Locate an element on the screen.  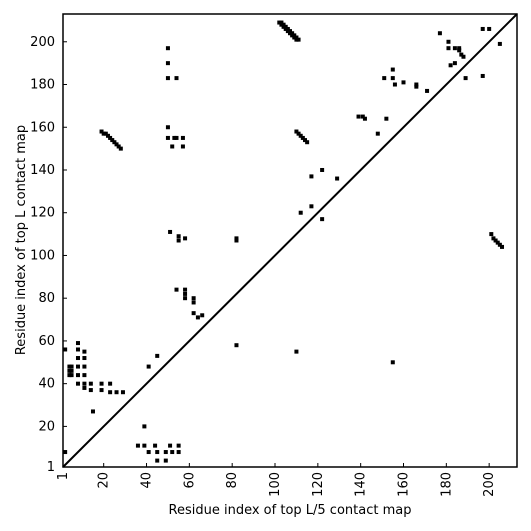
x-tick-label: 100 is located at coordinates (275, 484).